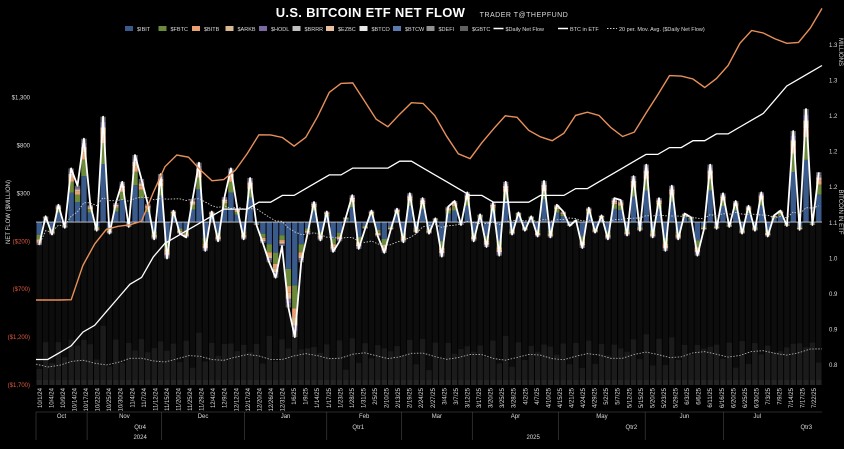 This screenshot has width=844, height=449. I want to click on x-tick-label: 12/12/24, so click(237, 399).